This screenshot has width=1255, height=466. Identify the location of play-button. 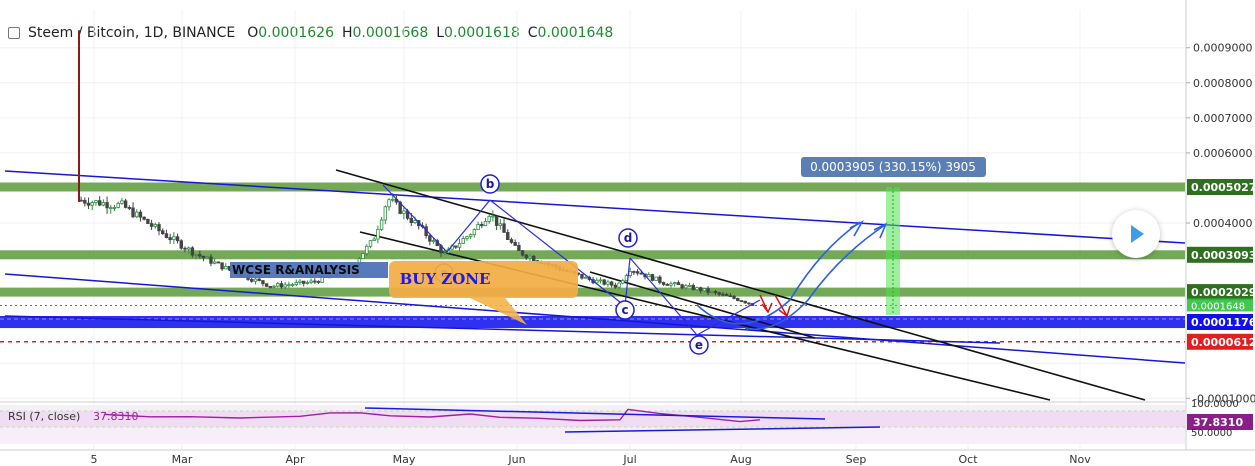
(1136, 234).